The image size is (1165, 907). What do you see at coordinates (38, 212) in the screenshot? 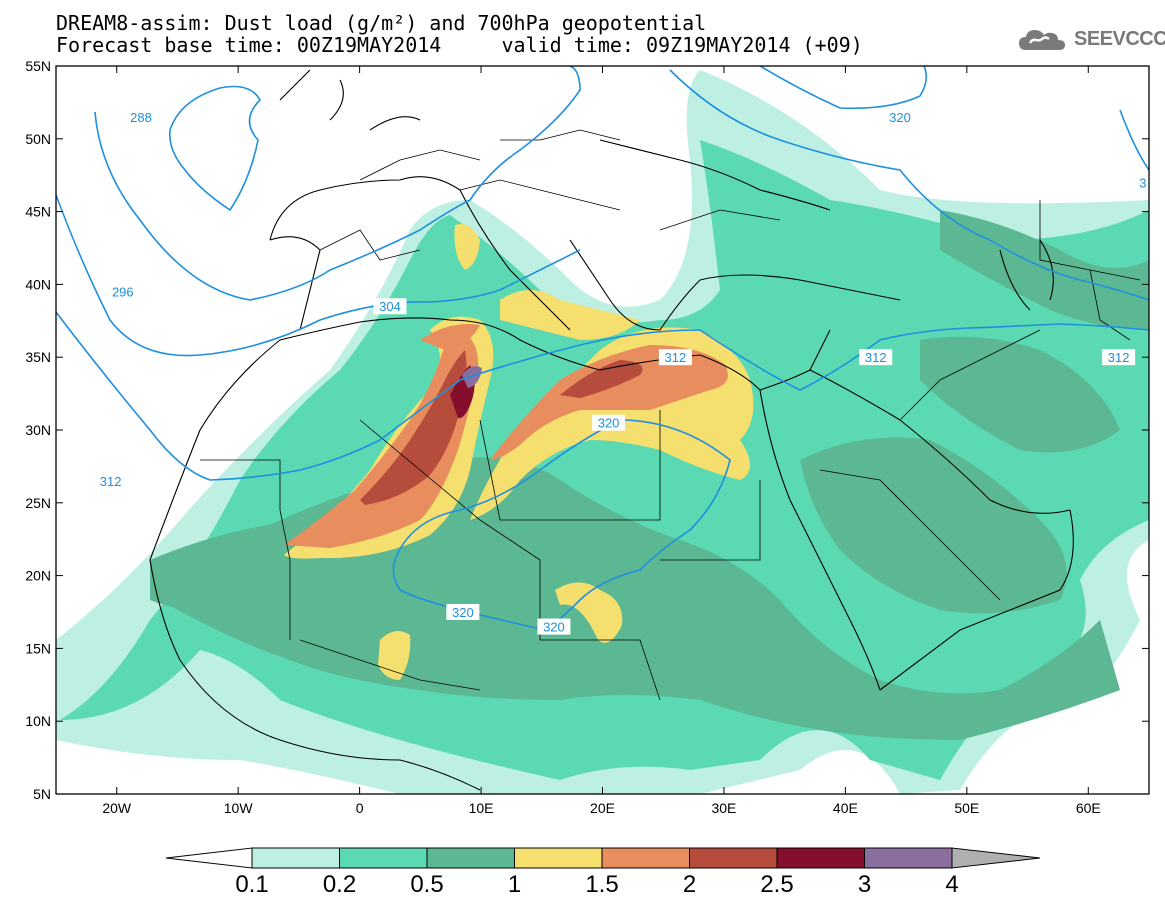
I see `lat-tick-label: 45N` at bounding box center [38, 212].